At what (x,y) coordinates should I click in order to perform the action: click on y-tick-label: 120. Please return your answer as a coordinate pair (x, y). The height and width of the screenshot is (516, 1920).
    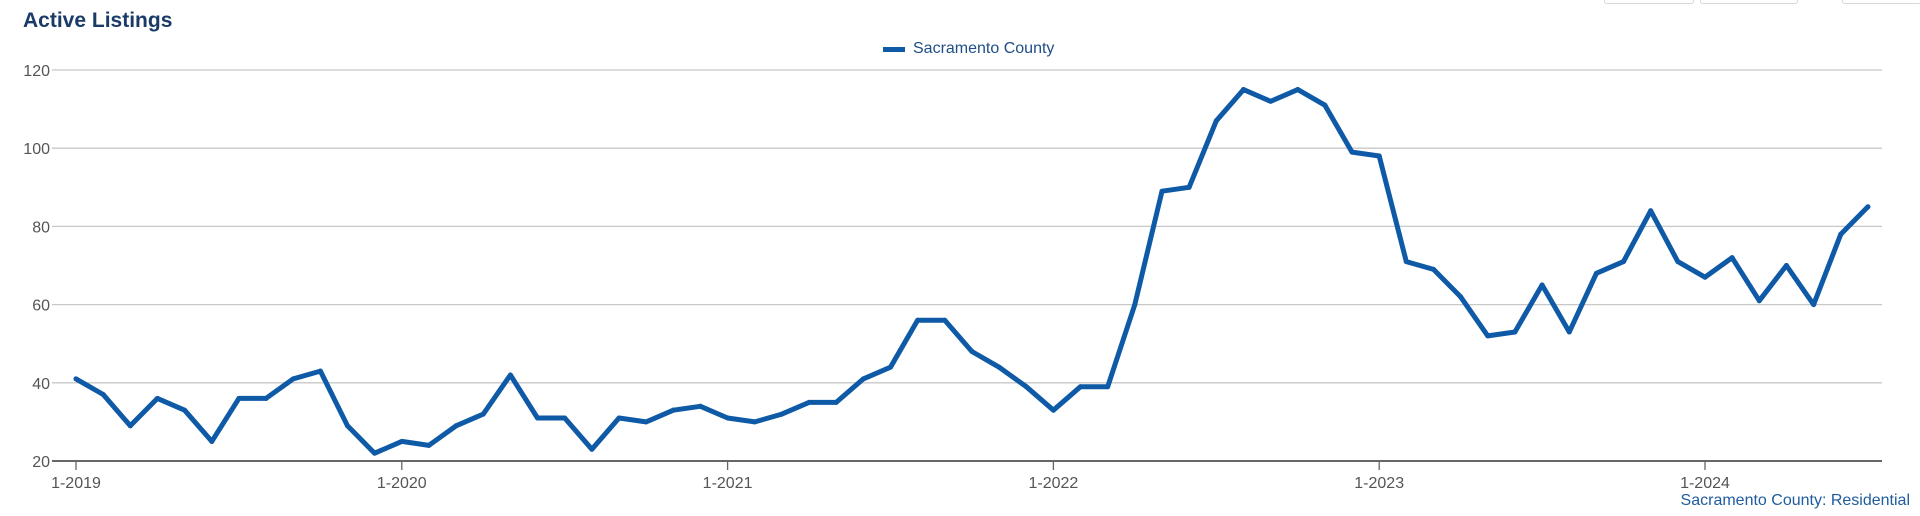
    Looking at the image, I should click on (36, 71).